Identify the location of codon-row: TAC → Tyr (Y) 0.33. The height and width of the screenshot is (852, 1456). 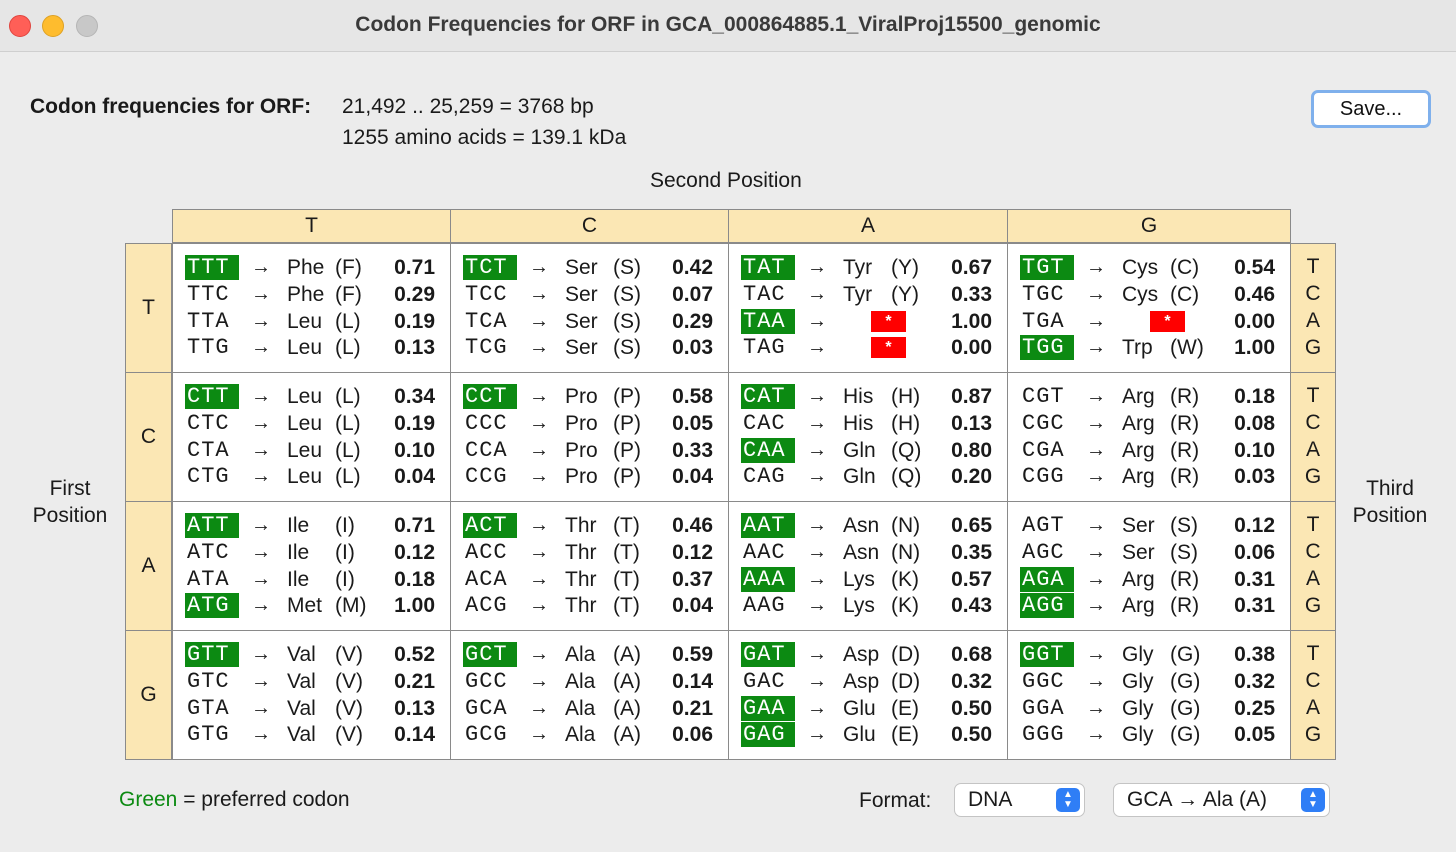
(868, 294).